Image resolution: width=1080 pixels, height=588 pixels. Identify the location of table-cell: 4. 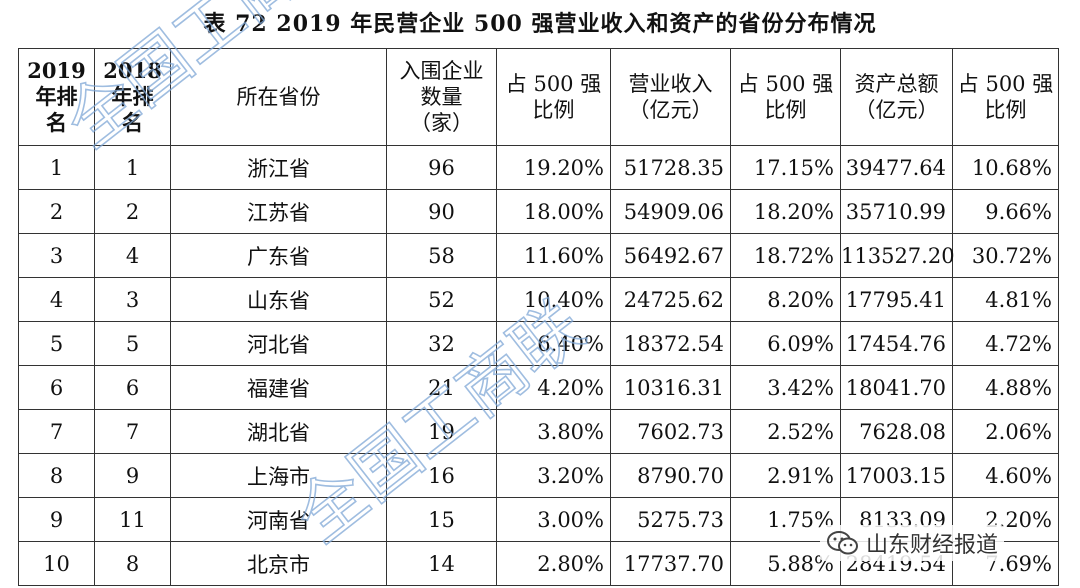
(56, 299).